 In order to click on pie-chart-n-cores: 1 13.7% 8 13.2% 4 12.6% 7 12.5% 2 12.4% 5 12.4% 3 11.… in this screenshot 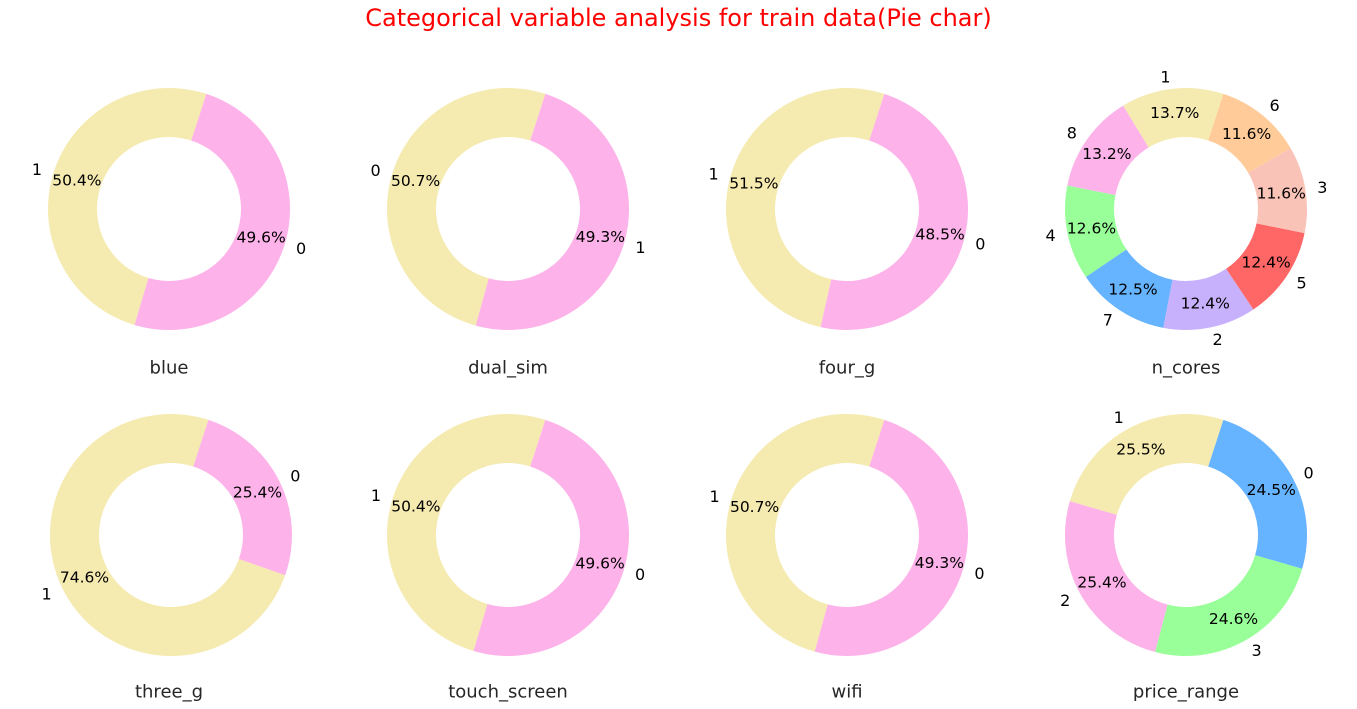, I will do `click(1186, 222)`.